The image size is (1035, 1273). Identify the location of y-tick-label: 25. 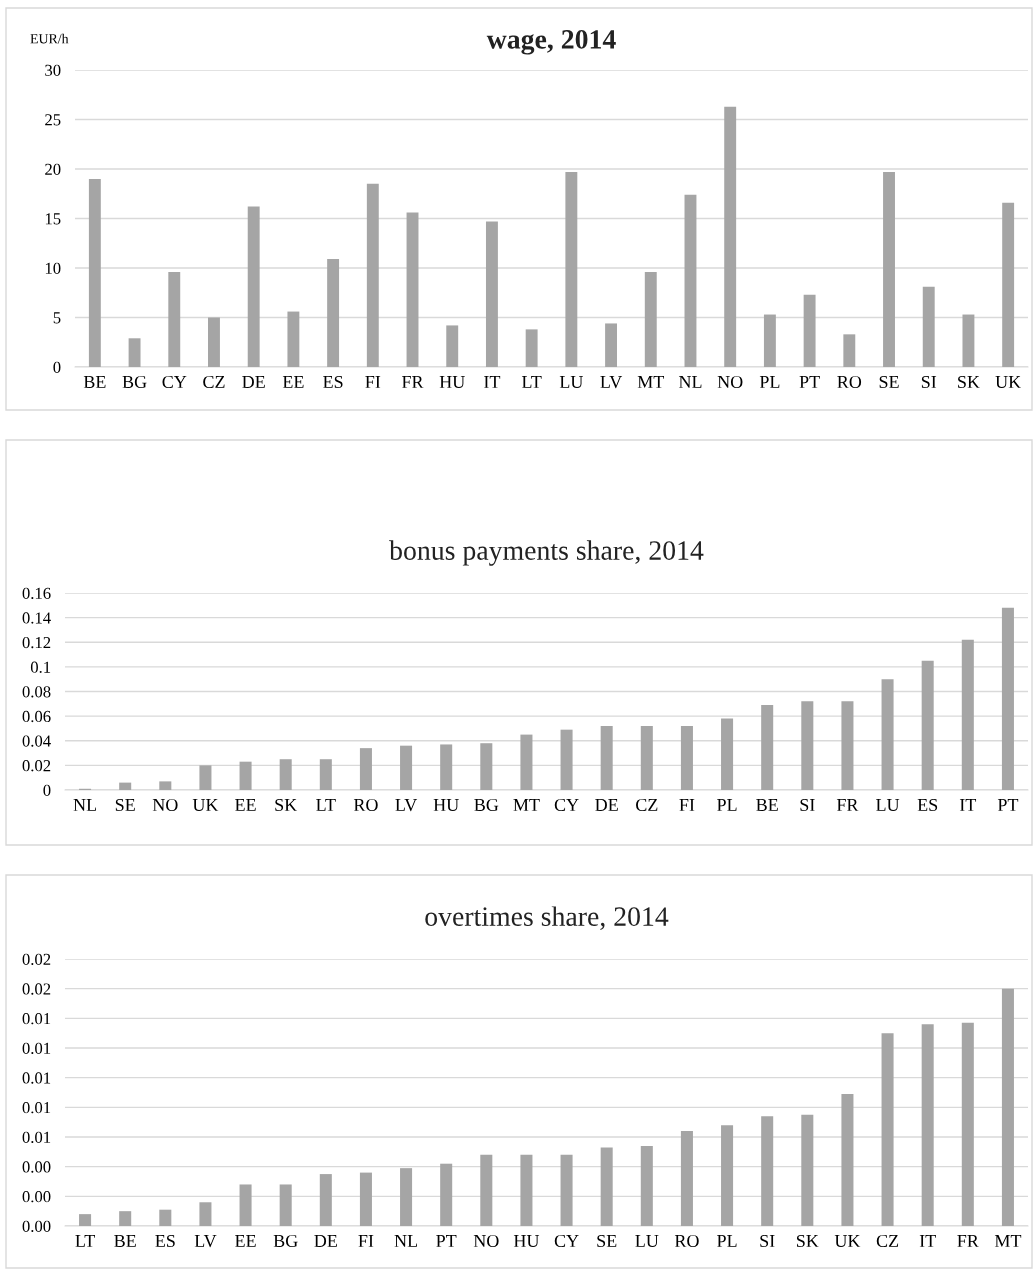
(53, 120).